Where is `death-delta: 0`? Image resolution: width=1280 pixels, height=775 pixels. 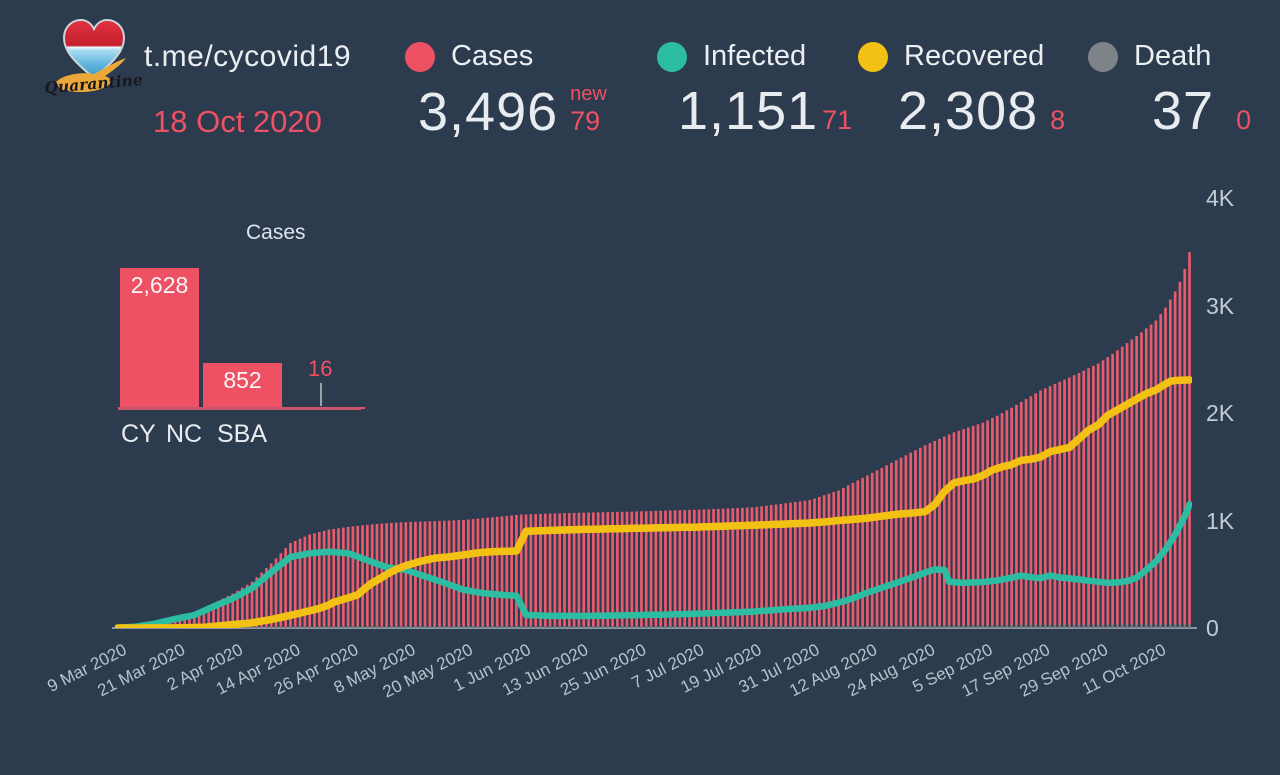
death-delta: 0 is located at coordinates (1244, 120).